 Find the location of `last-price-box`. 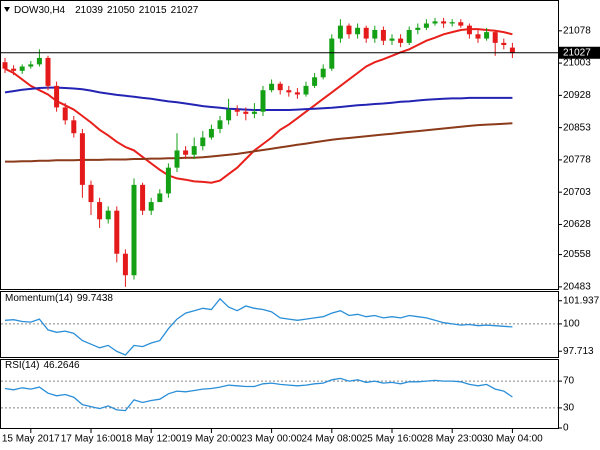

last-price-box is located at coordinates (579, 52).